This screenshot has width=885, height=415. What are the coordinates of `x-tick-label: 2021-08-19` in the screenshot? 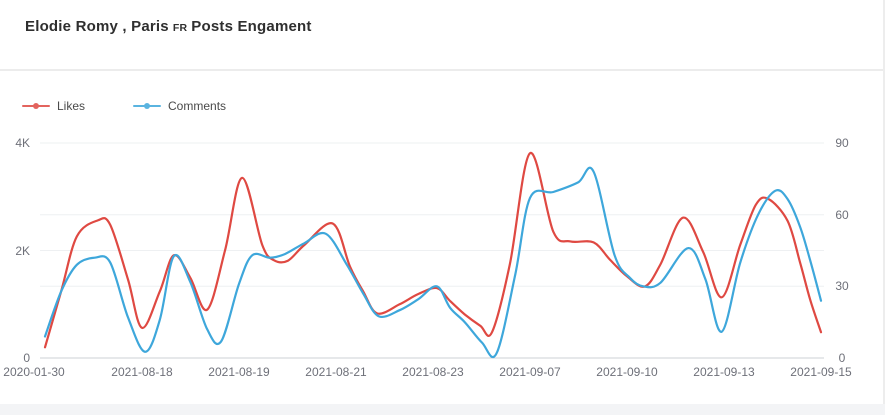 It's located at (239, 372).